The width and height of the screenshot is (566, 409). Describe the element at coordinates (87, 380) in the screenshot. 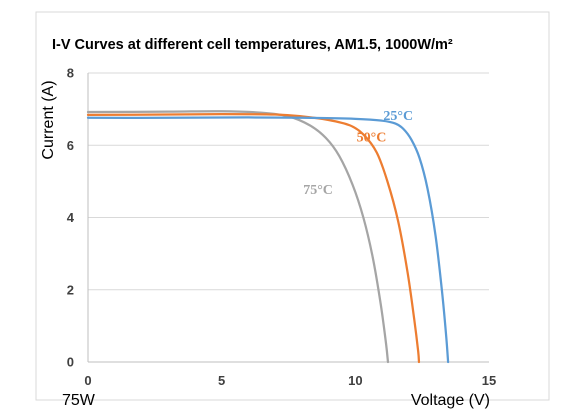

I see `x-tick-label: 0` at that location.